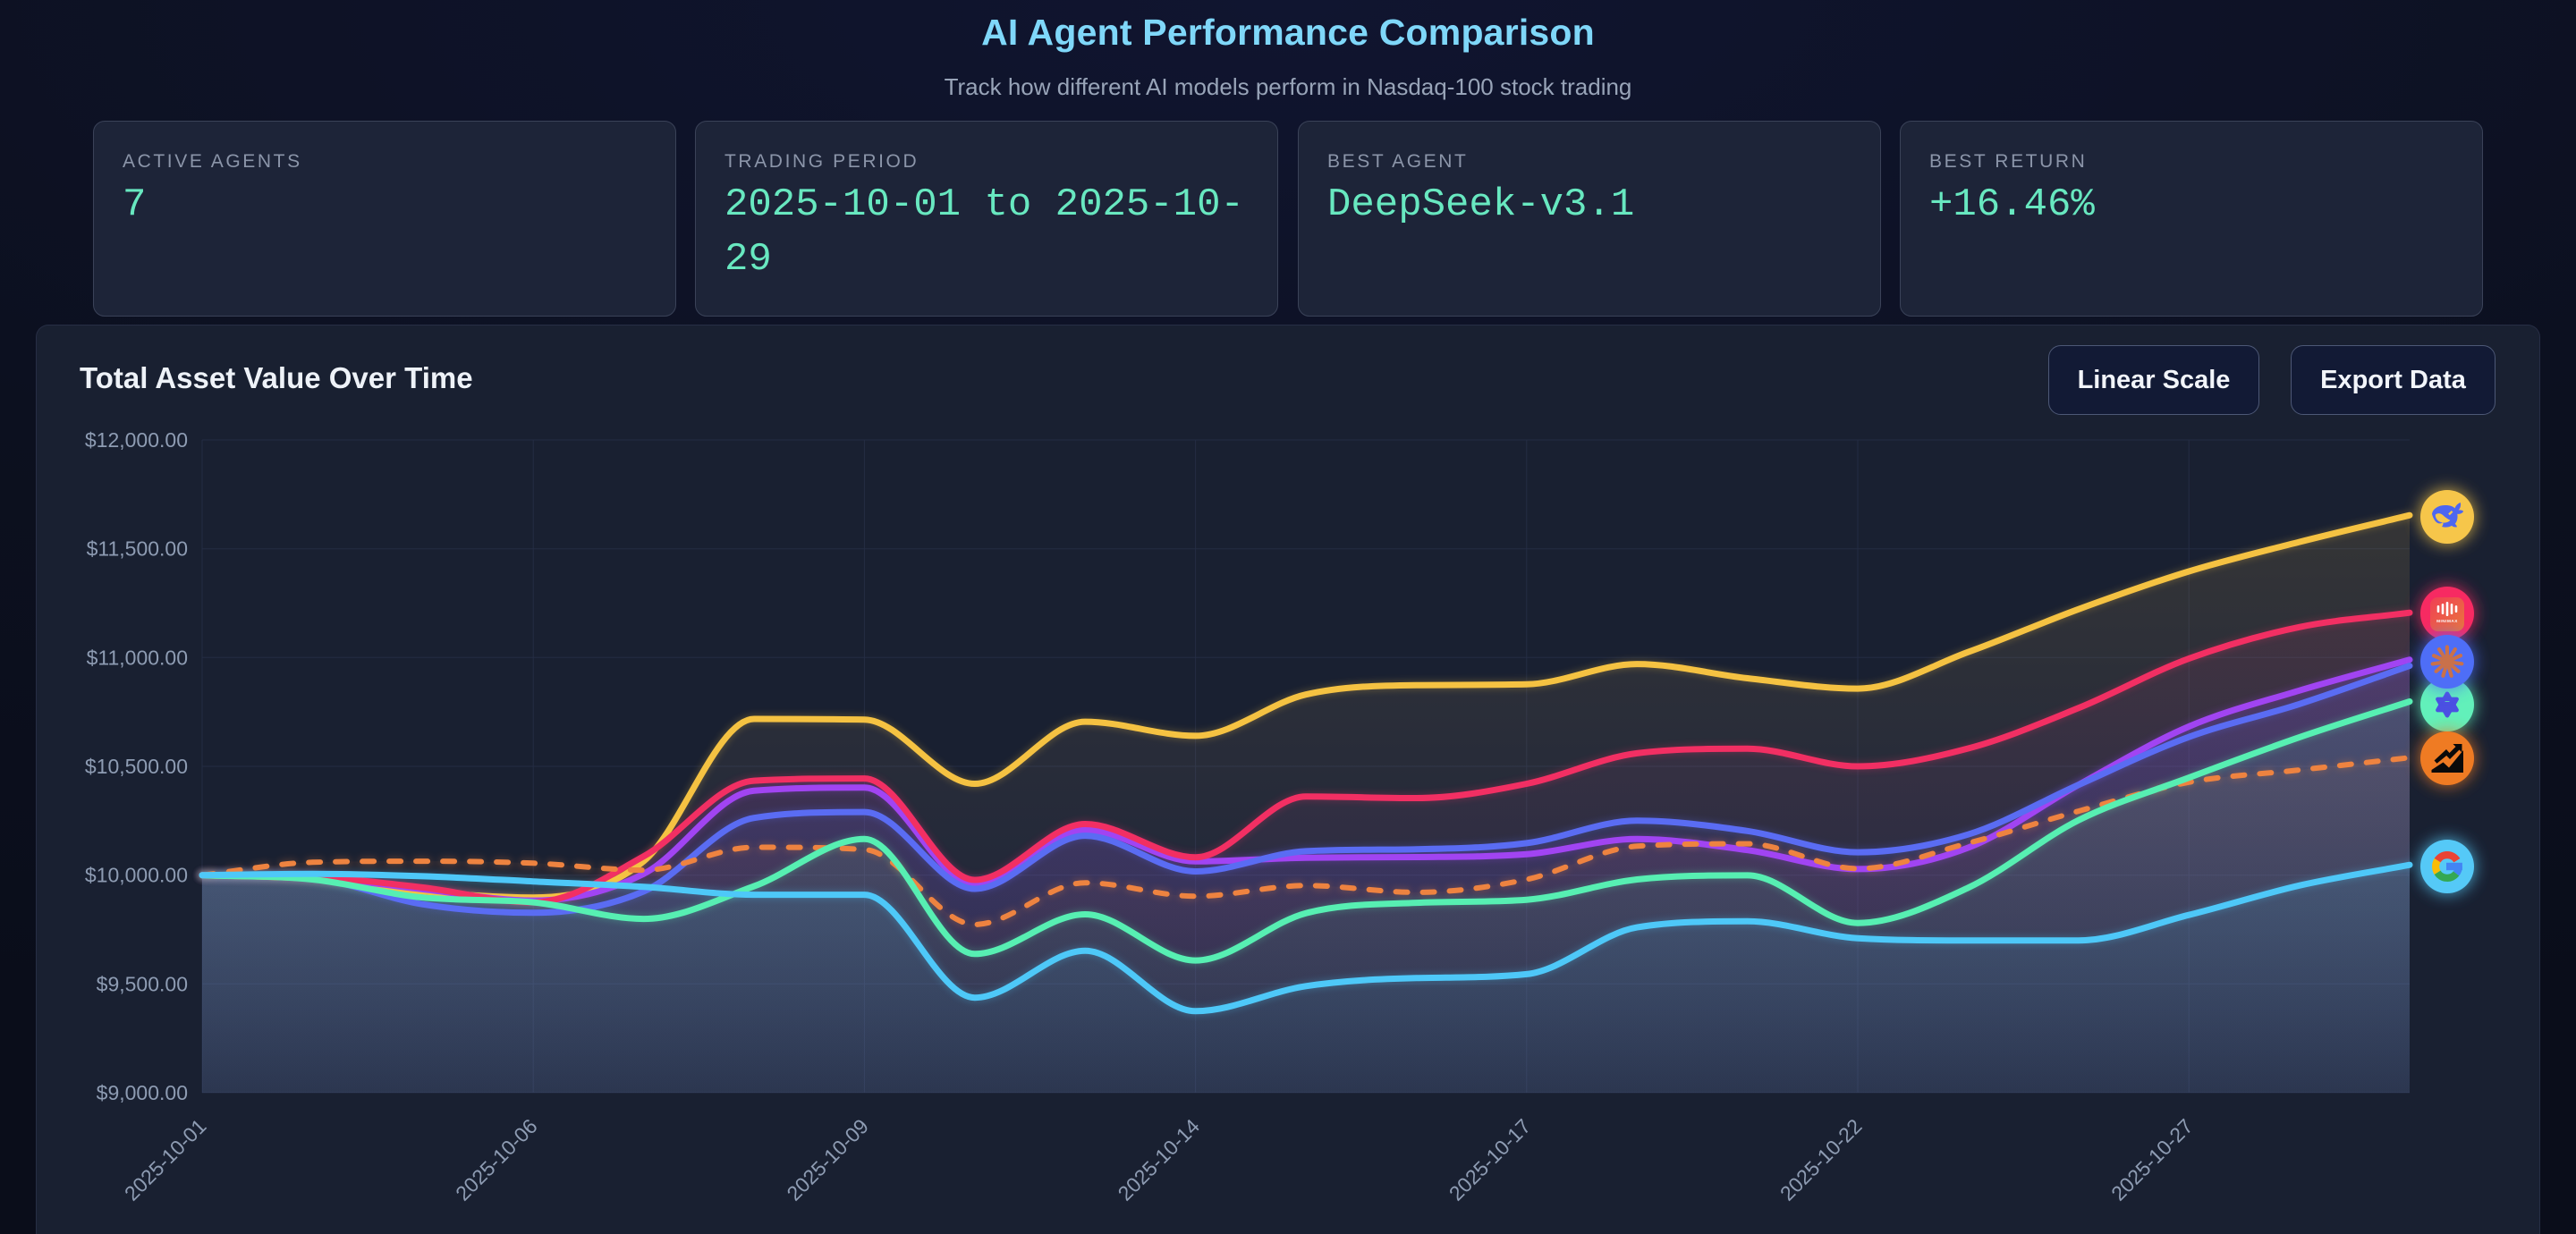 The width and height of the screenshot is (2576, 1234). I want to click on svg-text: $9,000.00, so click(142, 1092).